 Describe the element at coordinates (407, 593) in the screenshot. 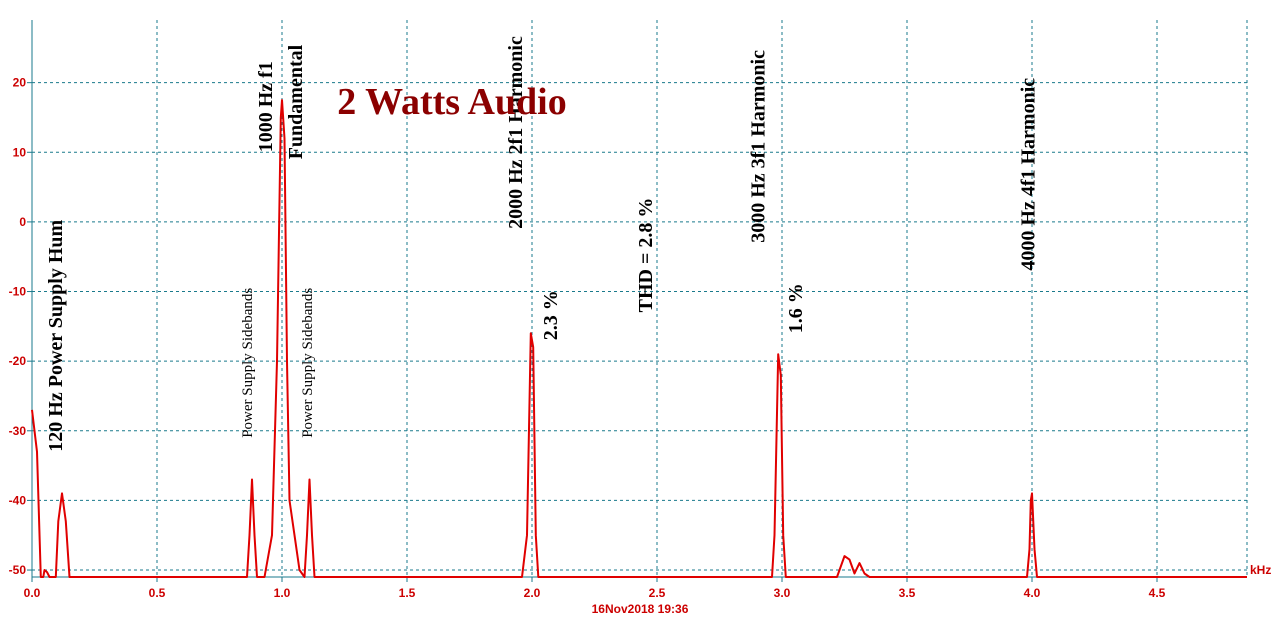

I see `x-tick-label: 1.5` at that location.